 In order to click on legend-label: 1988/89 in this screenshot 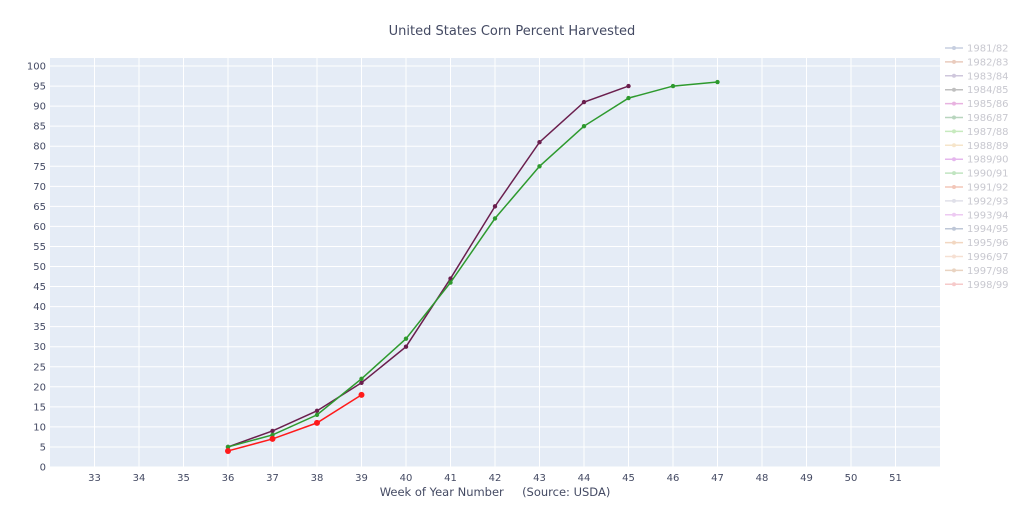, I will do `click(988, 146)`.